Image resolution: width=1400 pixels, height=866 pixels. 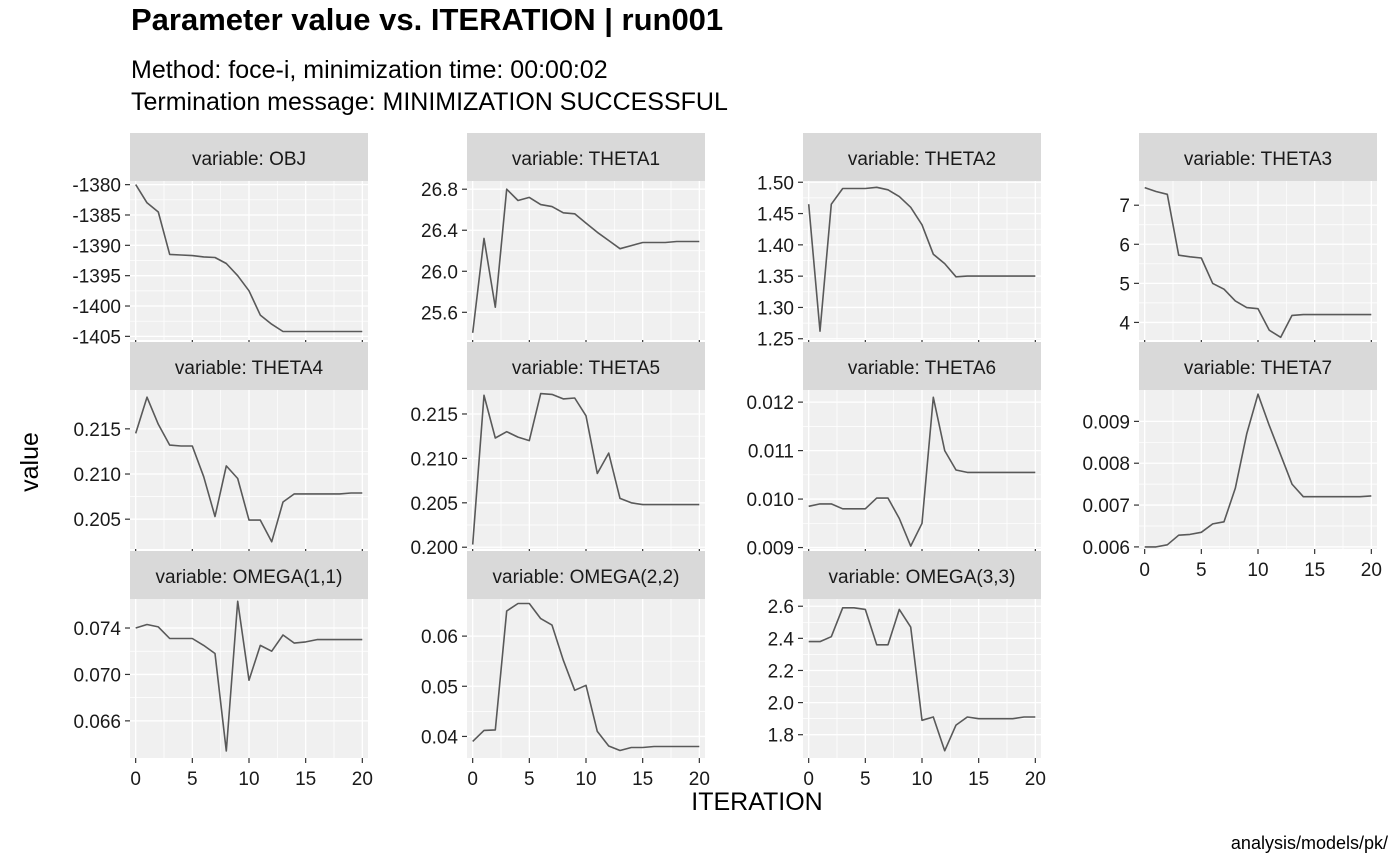 I want to click on series-line-theta3, so click(x=1258, y=262).